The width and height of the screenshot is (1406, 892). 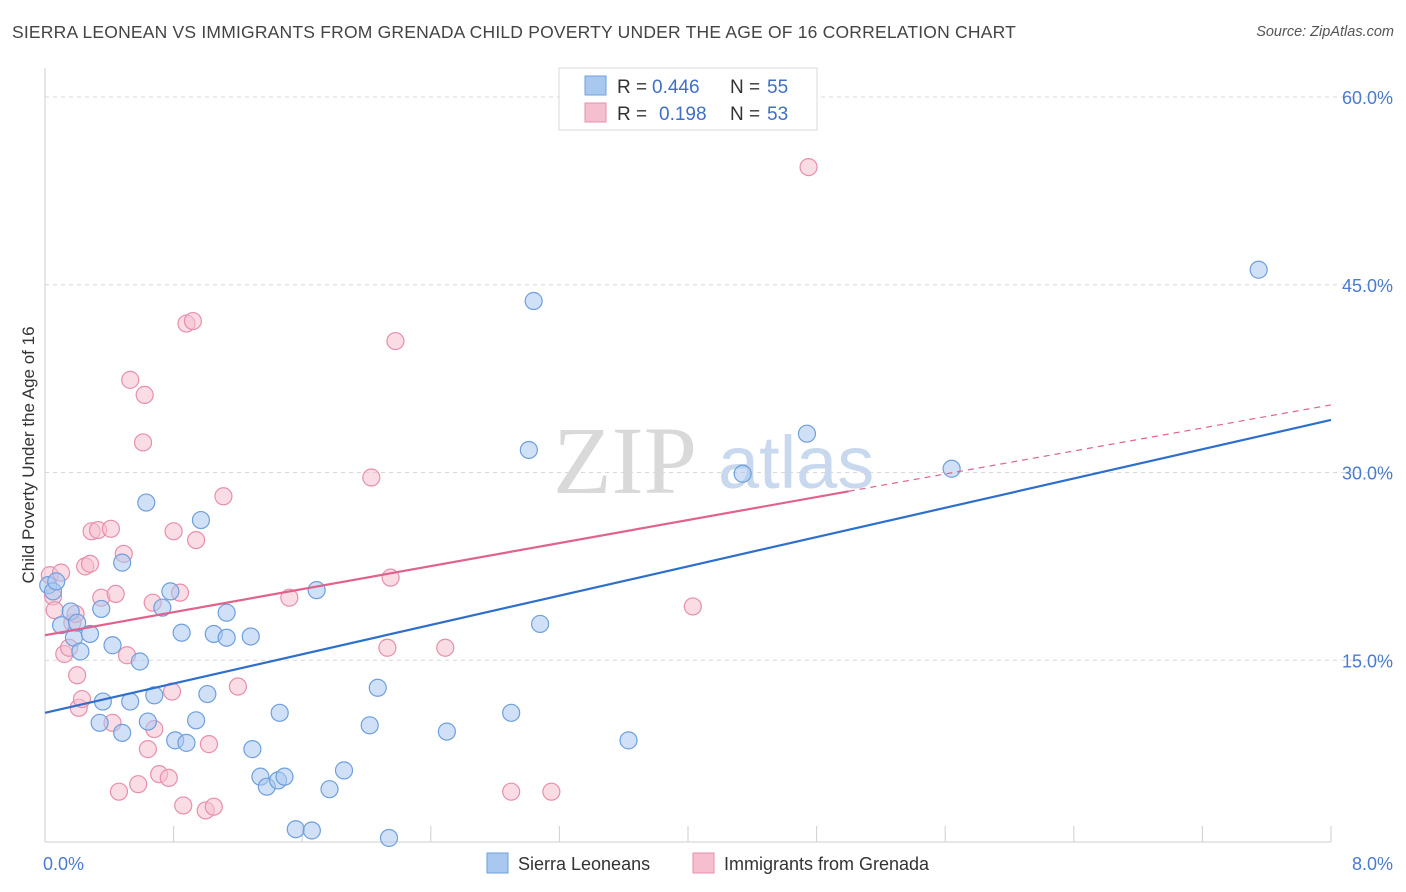 I want to click on source-credit: Source: ZipAtlas.com, so click(x=1325, y=32).